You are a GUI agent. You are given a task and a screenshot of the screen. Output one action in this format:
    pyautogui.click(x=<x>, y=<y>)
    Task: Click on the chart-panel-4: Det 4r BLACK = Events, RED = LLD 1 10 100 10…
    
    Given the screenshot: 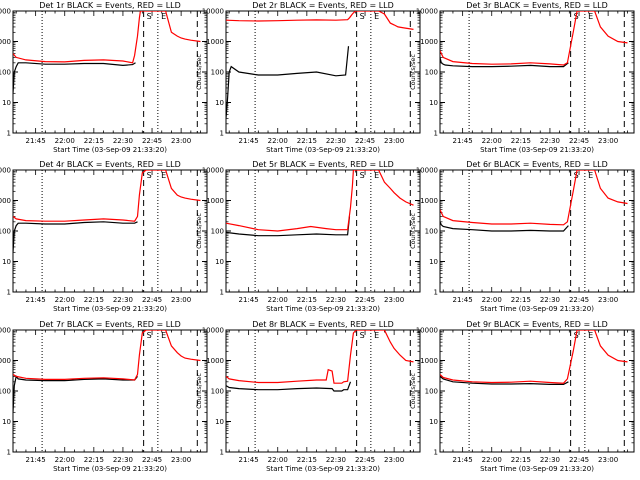 What is the action you would take?
    pyautogui.click(x=104, y=236)
    